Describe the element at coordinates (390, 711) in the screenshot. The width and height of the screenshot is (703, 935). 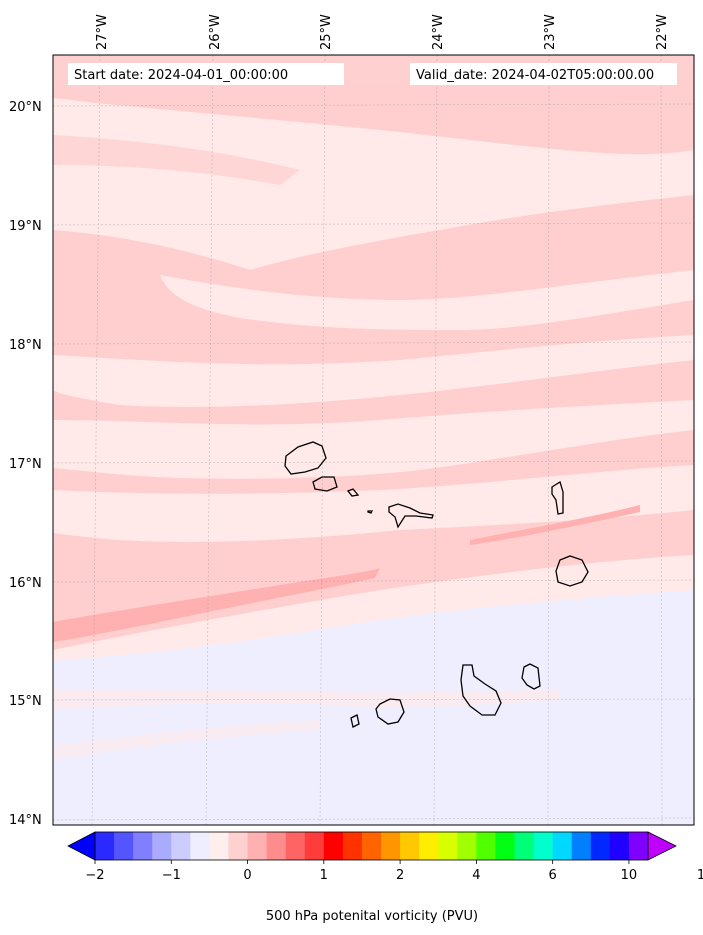
I see `island-fogo` at that location.